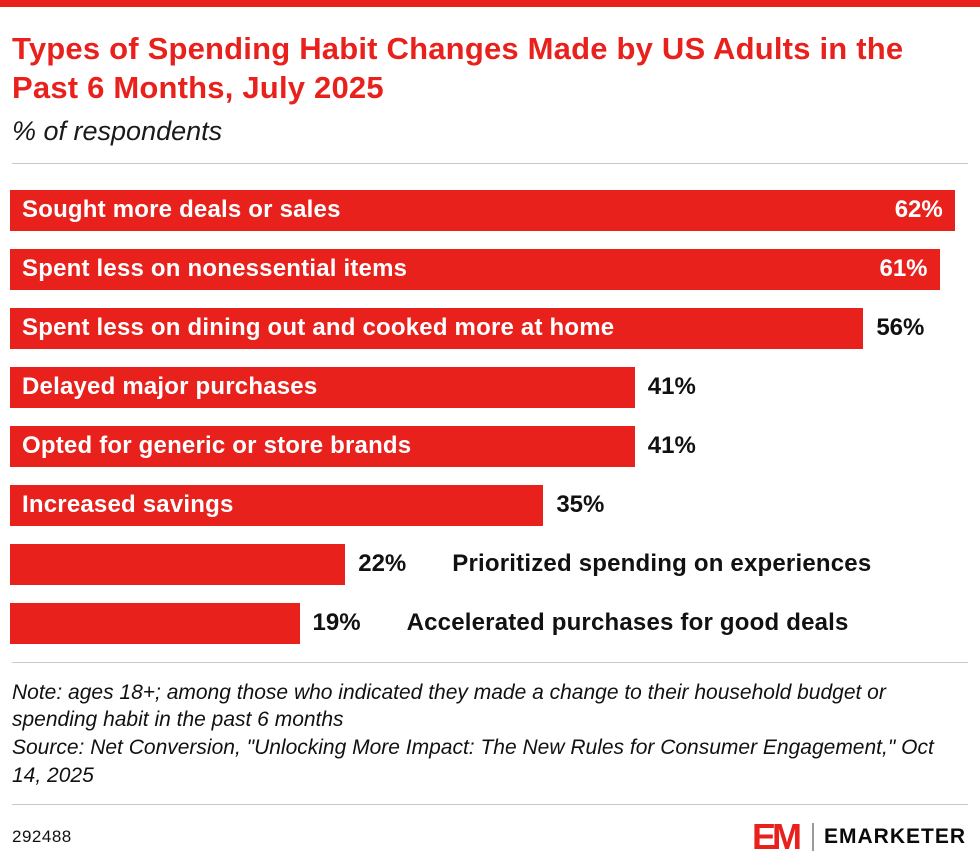 This screenshot has width=980, height=853. I want to click on header-divider, so click(490, 163).